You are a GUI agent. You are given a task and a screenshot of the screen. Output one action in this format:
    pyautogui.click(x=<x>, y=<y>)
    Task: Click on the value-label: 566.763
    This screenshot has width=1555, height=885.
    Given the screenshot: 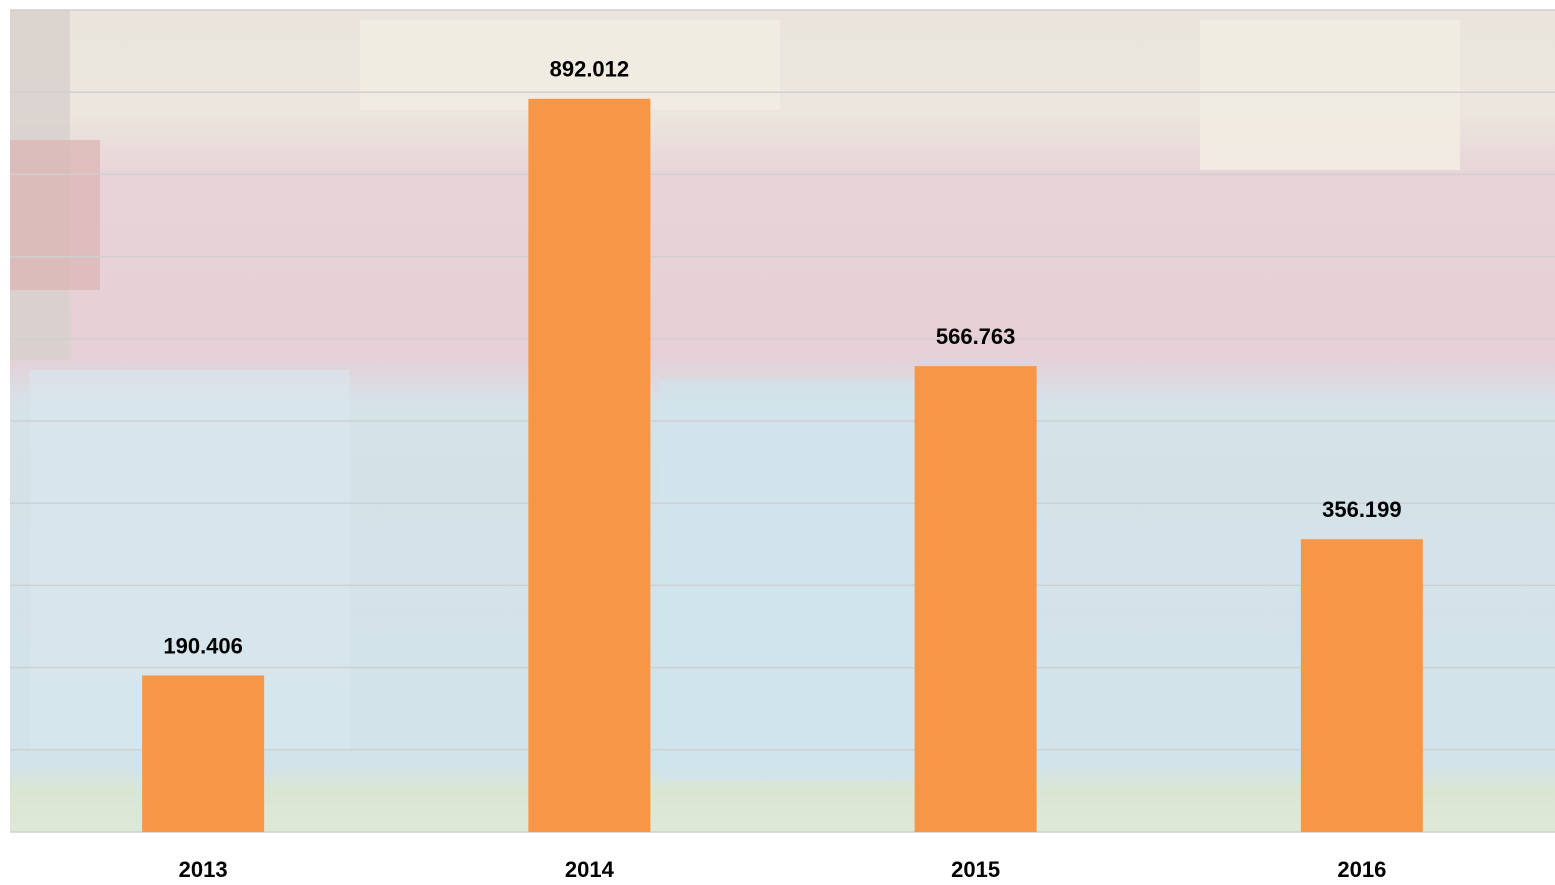 What is the action you would take?
    pyautogui.click(x=976, y=336)
    